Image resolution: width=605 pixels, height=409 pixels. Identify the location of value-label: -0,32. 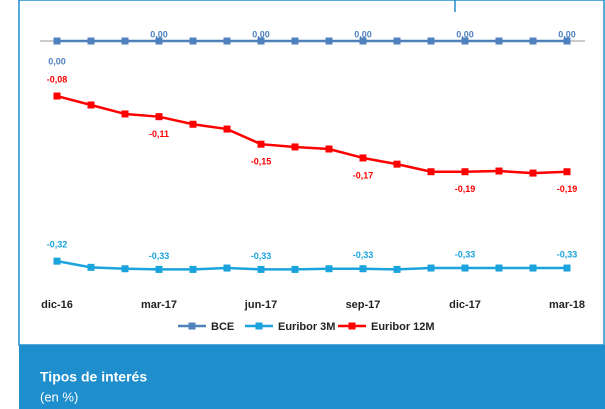
(57, 245).